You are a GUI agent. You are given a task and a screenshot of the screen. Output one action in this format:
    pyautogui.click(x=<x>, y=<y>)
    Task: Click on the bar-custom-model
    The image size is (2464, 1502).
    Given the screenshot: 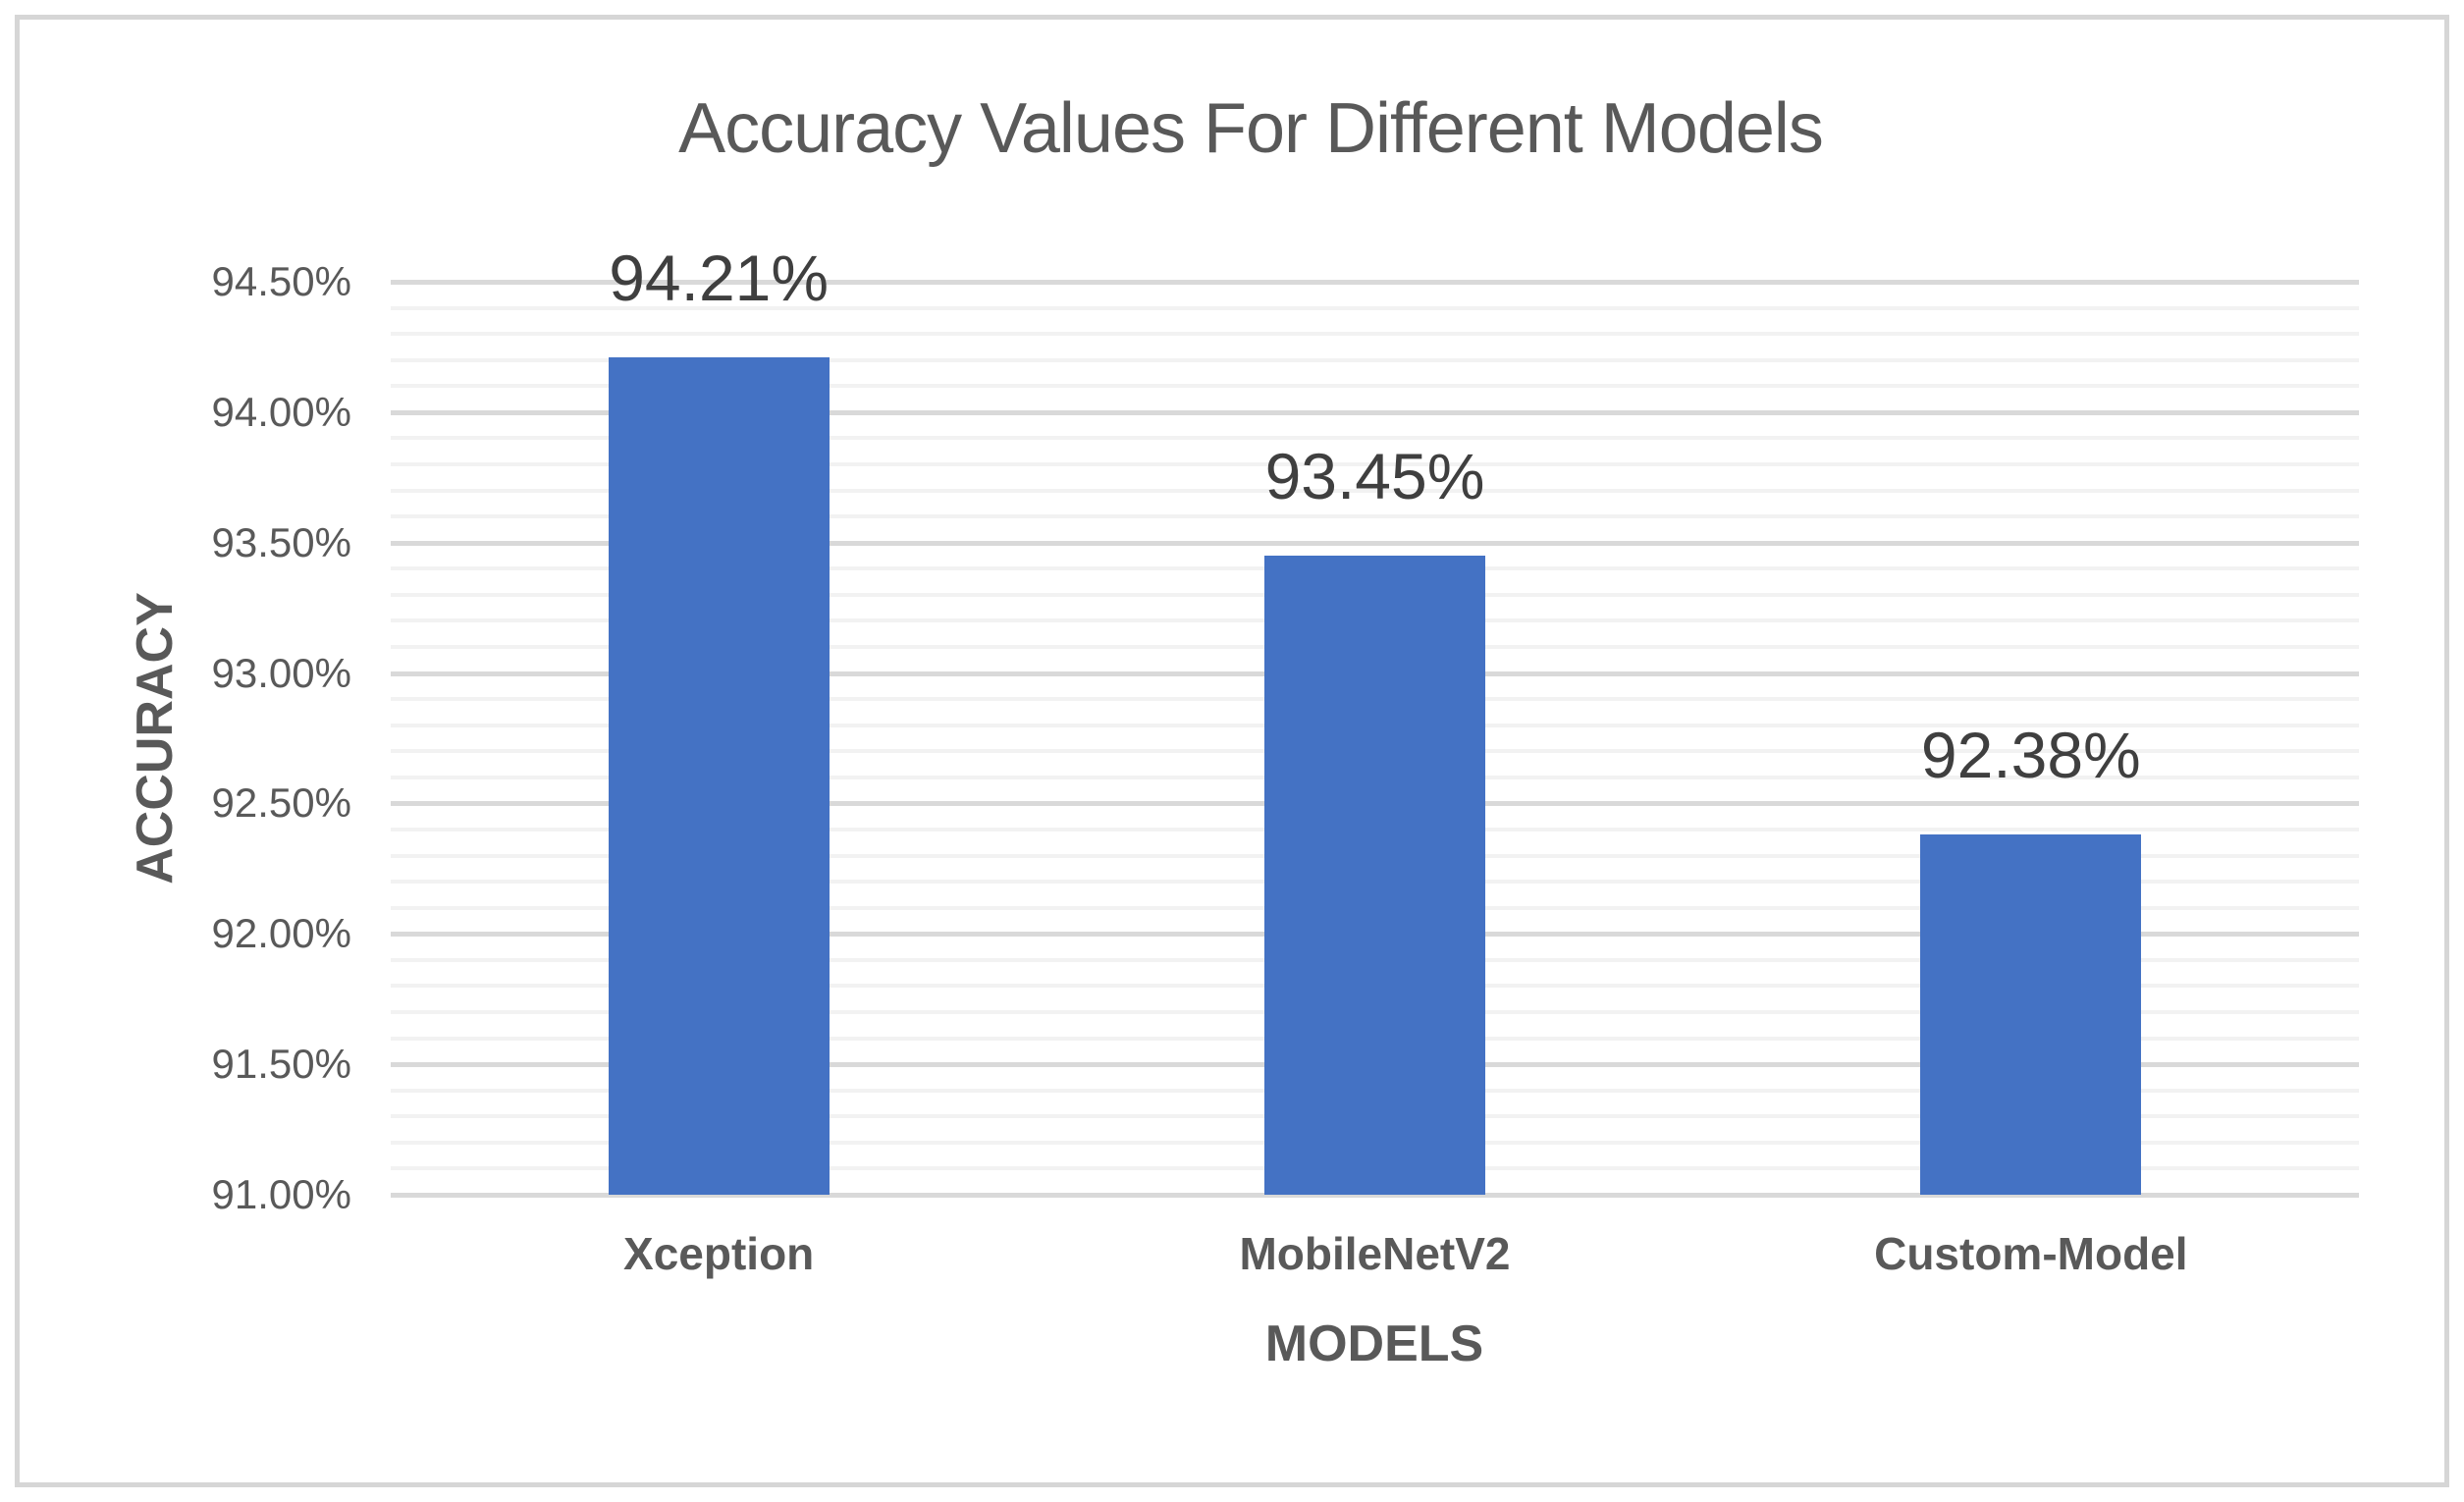 What is the action you would take?
    pyautogui.click(x=2031, y=1014)
    